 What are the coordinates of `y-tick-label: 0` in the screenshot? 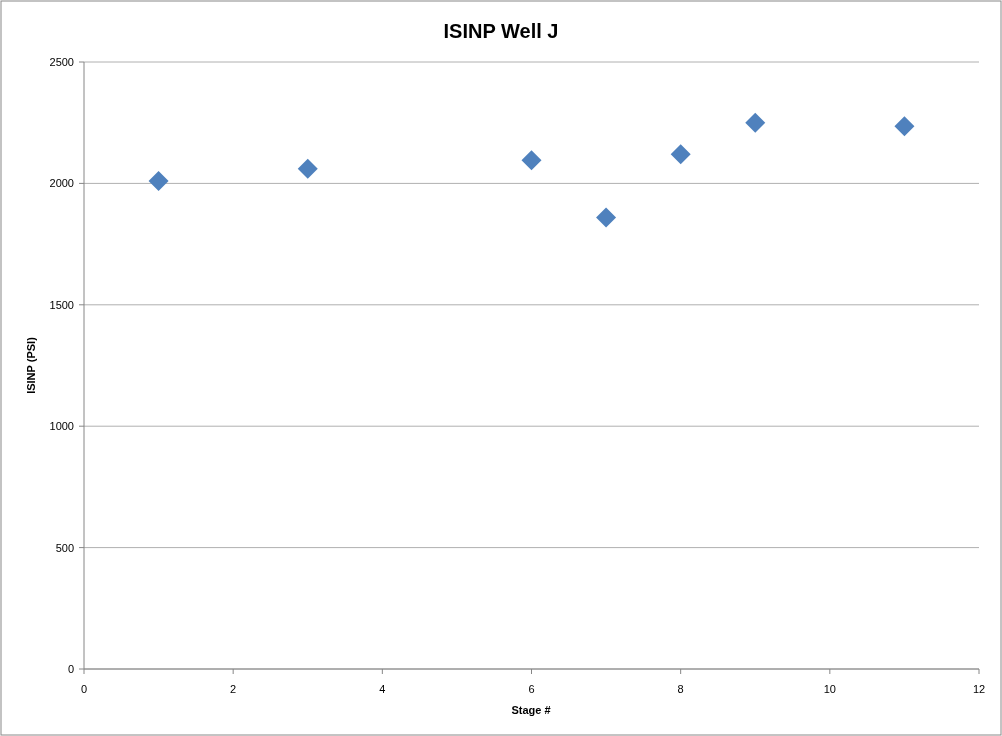 It's located at (70, 669).